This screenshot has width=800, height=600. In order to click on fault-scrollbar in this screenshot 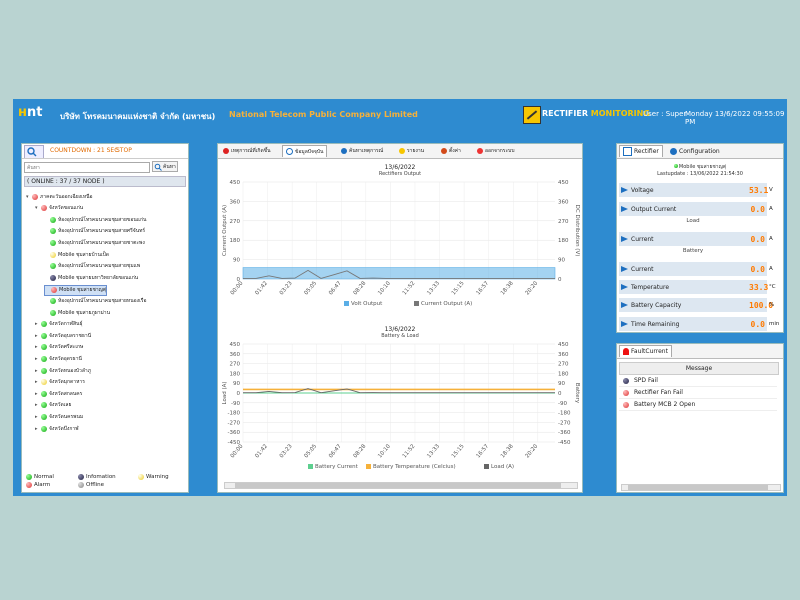, I will do `click(701, 487)`.